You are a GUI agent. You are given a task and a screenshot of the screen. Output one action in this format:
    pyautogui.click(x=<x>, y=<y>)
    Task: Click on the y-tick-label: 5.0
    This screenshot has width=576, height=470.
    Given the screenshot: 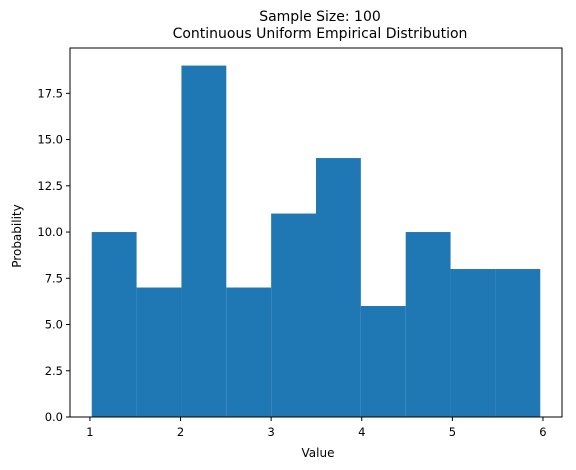 What is the action you would take?
    pyautogui.click(x=54, y=325)
    